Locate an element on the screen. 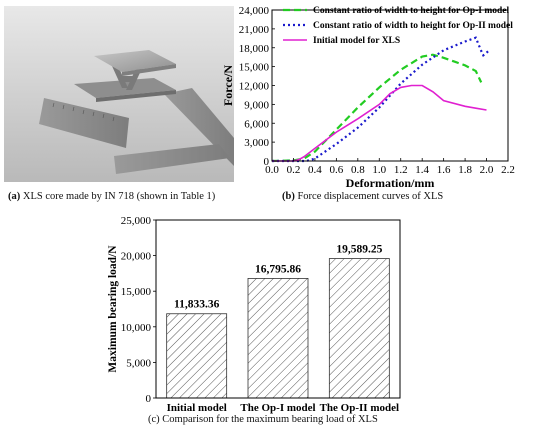 The image size is (550, 432). y-tick-label: 9,000 is located at coordinates (256, 105).